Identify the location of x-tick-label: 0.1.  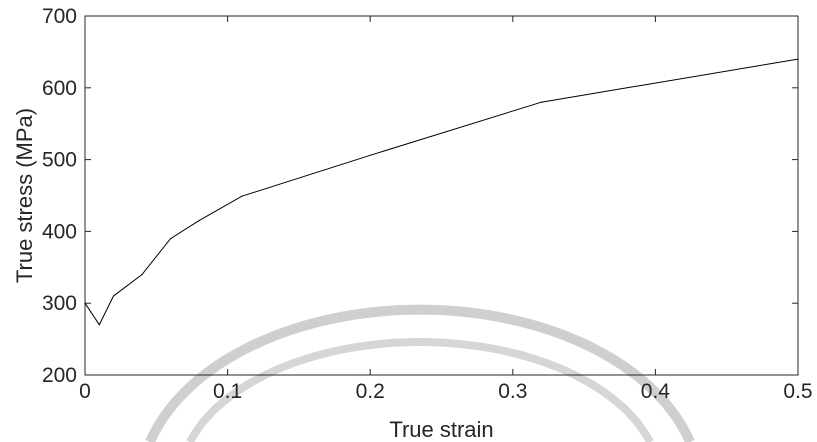
(227, 391).